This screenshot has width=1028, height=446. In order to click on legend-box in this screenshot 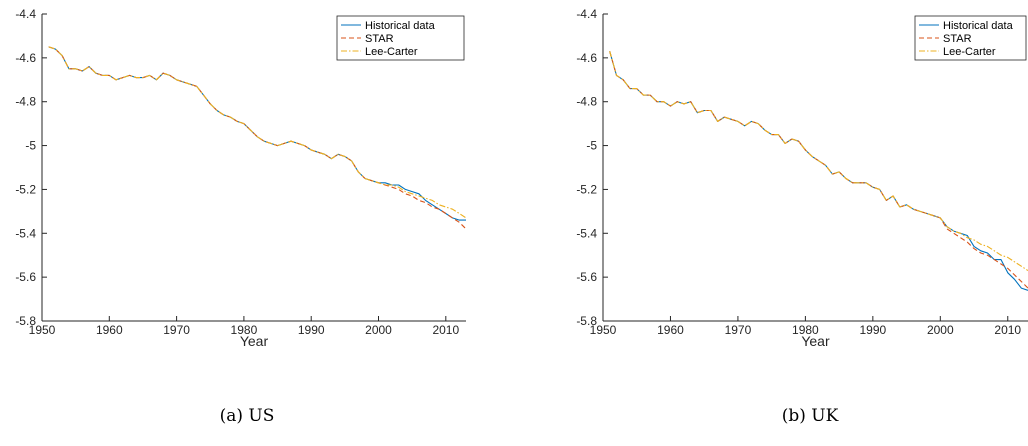, I will do `click(970, 38)`.